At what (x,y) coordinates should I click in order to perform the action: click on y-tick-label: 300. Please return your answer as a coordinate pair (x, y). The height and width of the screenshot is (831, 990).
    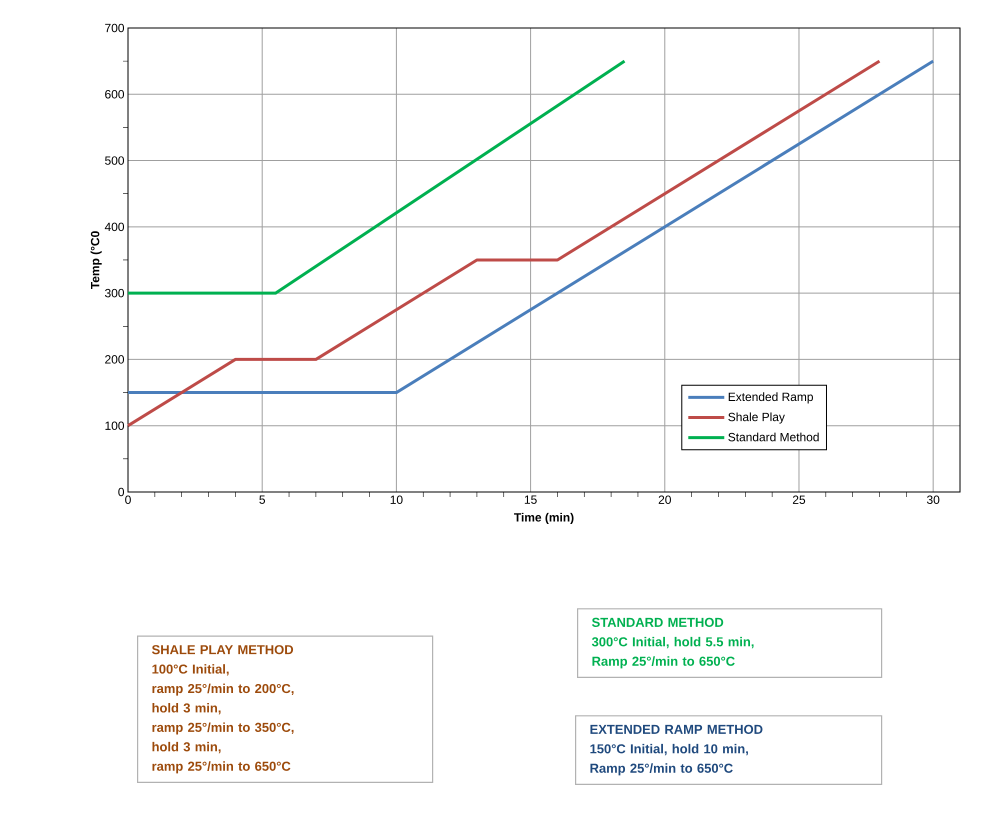
    Looking at the image, I should click on (114, 293).